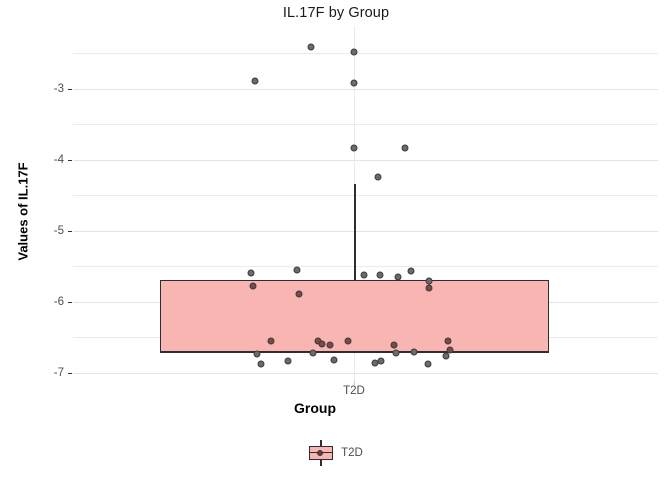 Image resolution: width=672 pixels, height=480 pixels. I want to click on legend-label-t2d: T2D, so click(352, 453).